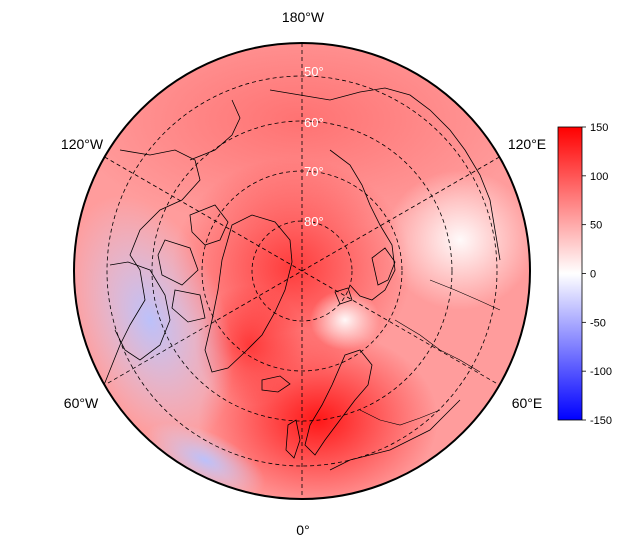 This screenshot has height=552, width=625. I want to click on colorbar: 150 100 50 0 -50 -100 -150, so click(584, 274).